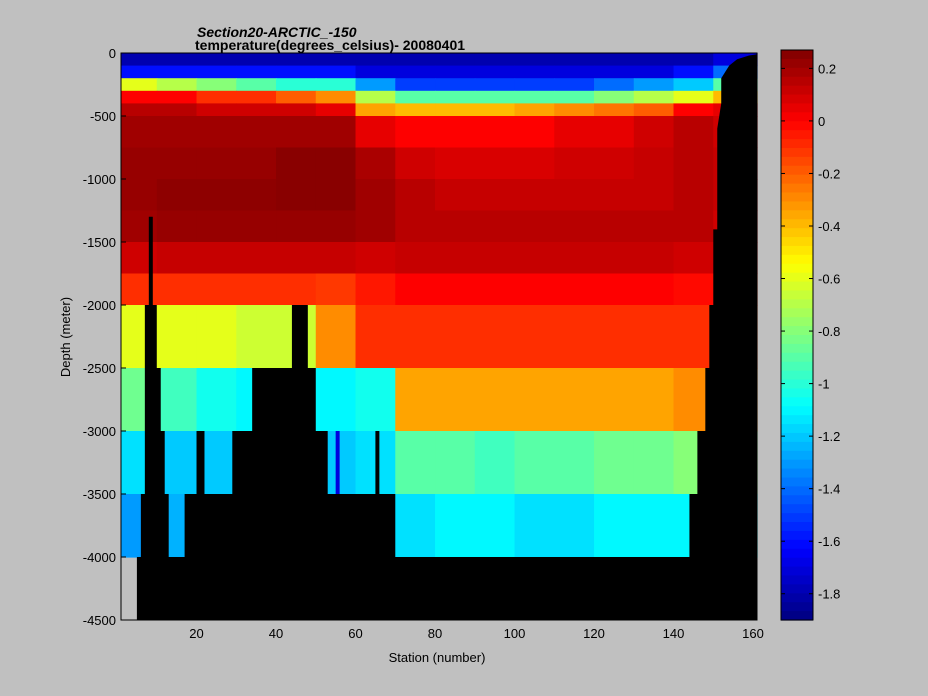 The image size is (928, 696). What do you see at coordinates (196, 633) in the screenshot?
I see `x-tick-label: 20` at bounding box center [196, 633].